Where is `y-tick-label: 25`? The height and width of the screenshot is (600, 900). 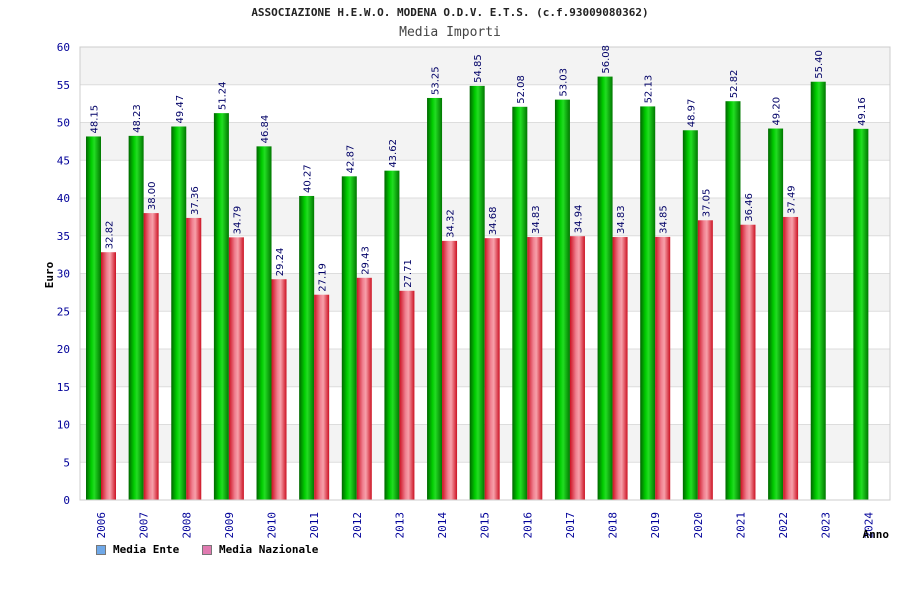
y-tick-label: 25 is located at coordinates (63, 311).